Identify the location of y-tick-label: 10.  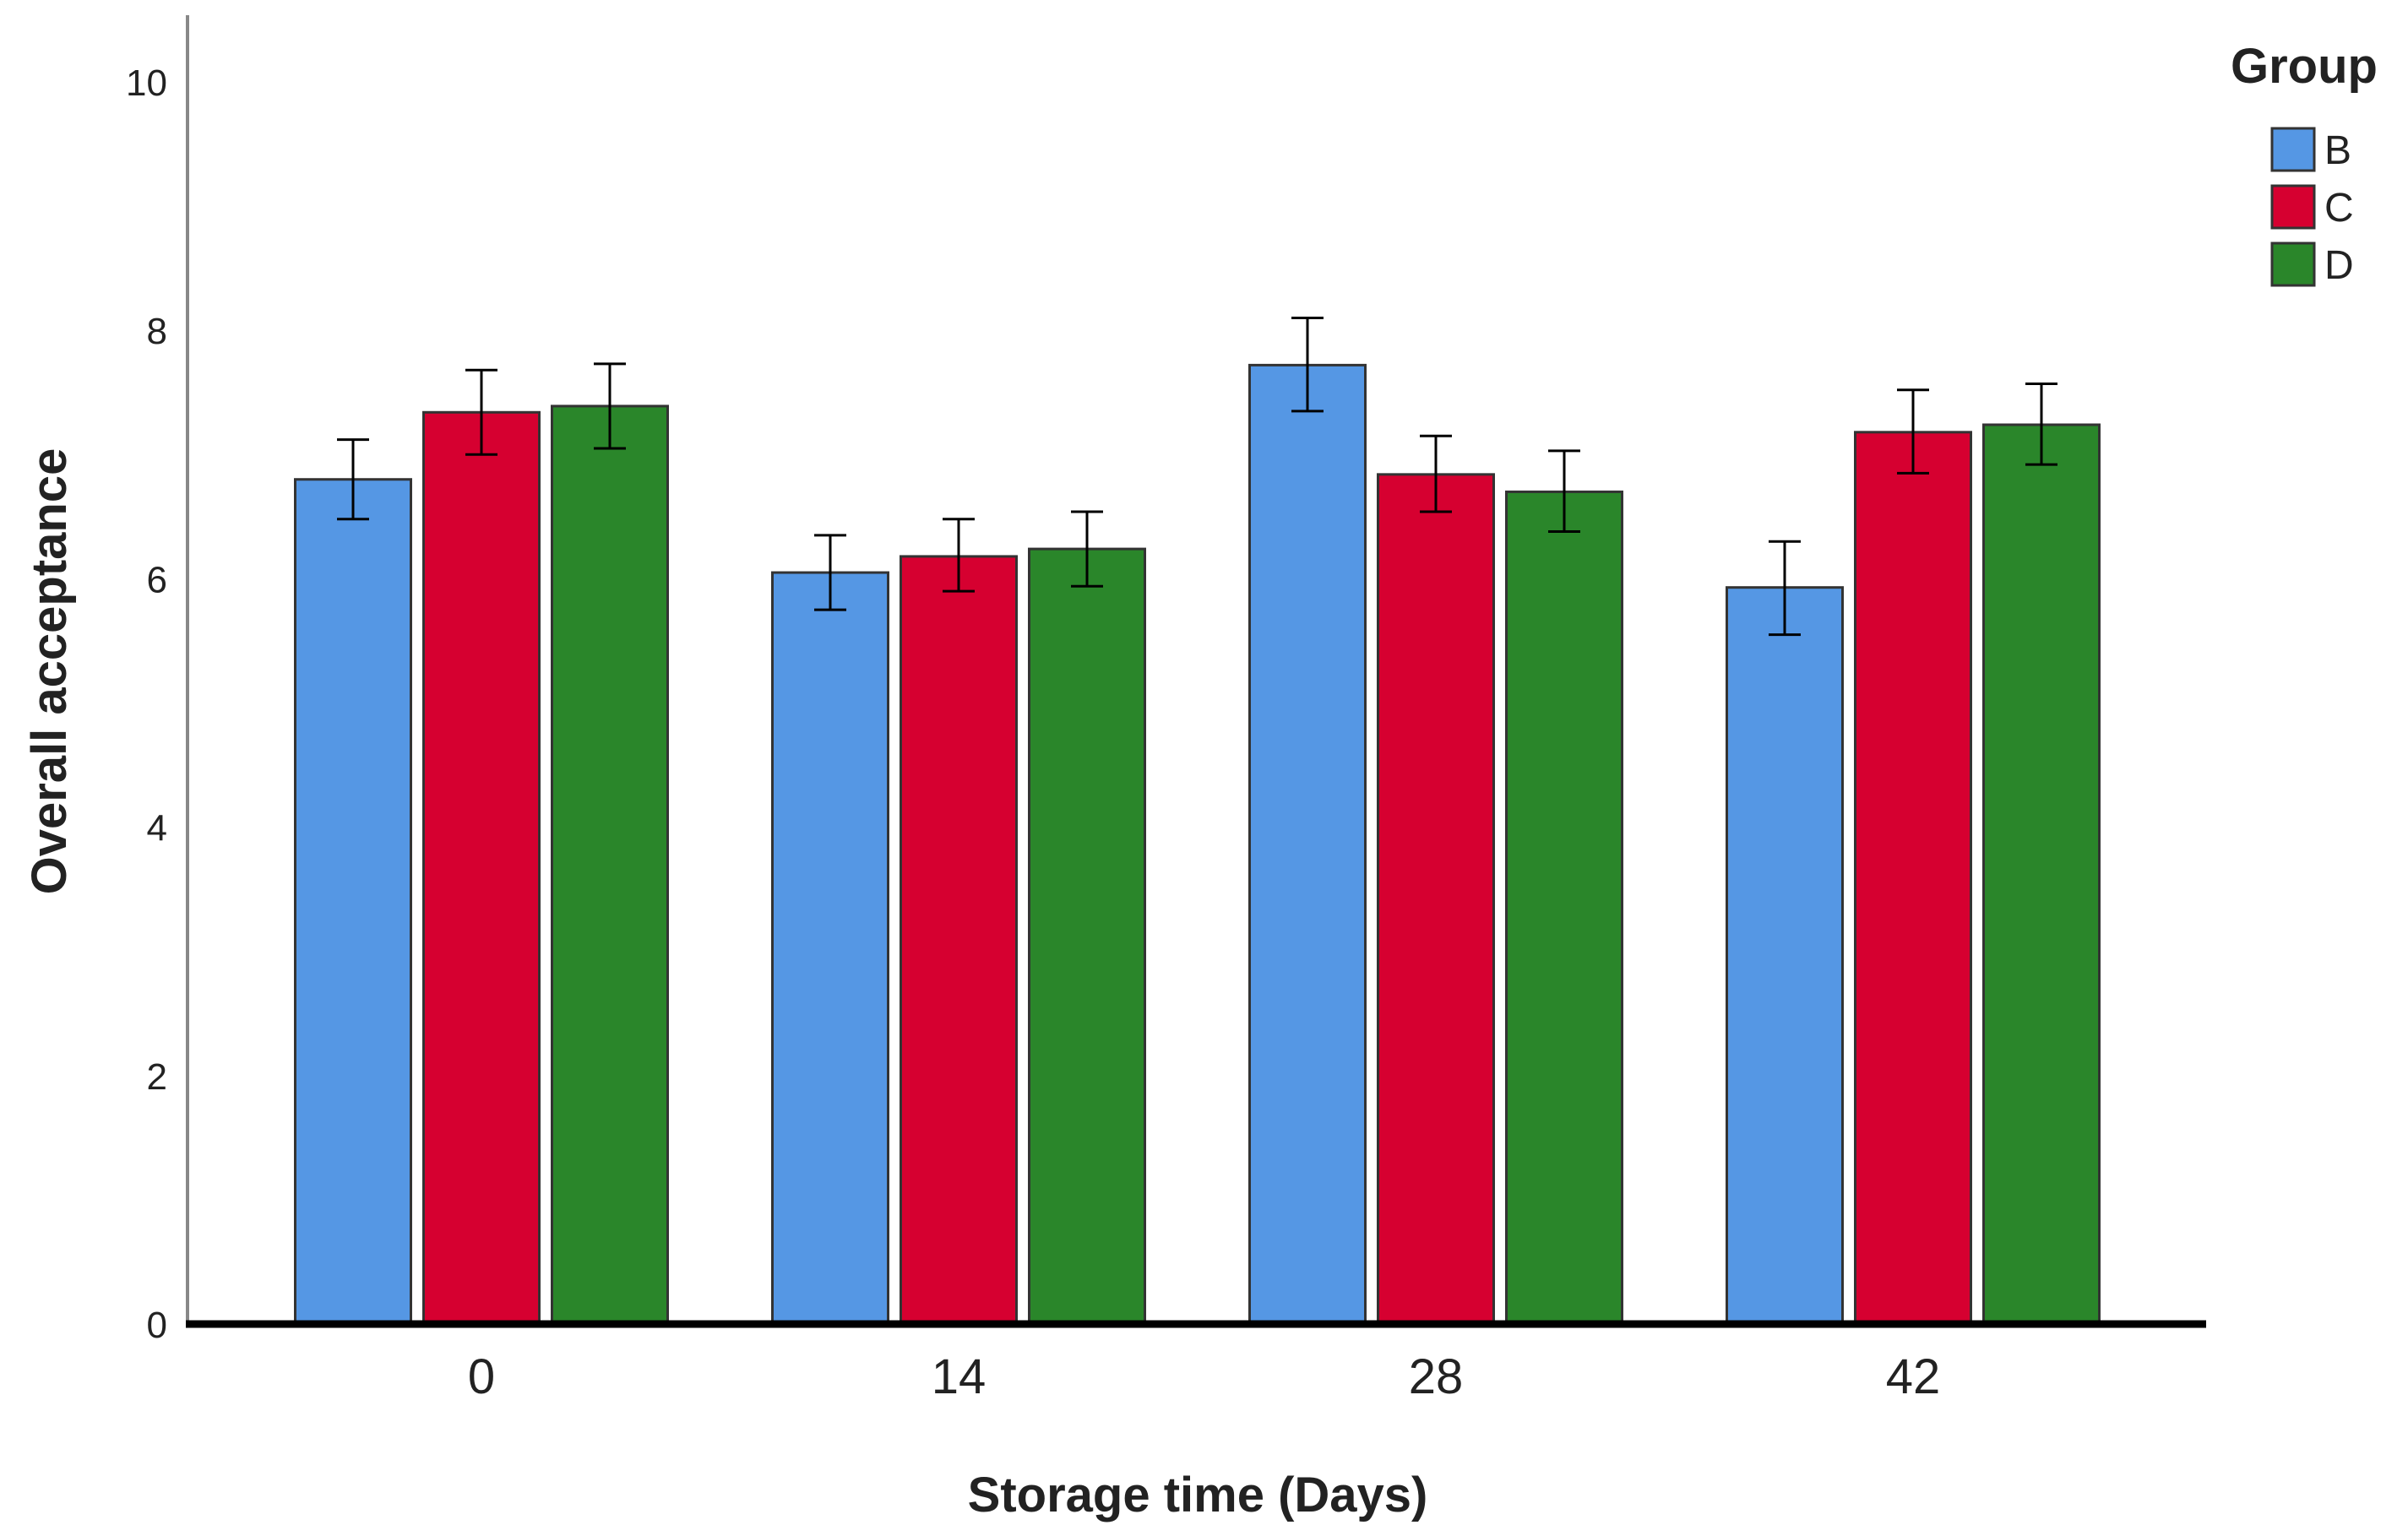
(146, 83).